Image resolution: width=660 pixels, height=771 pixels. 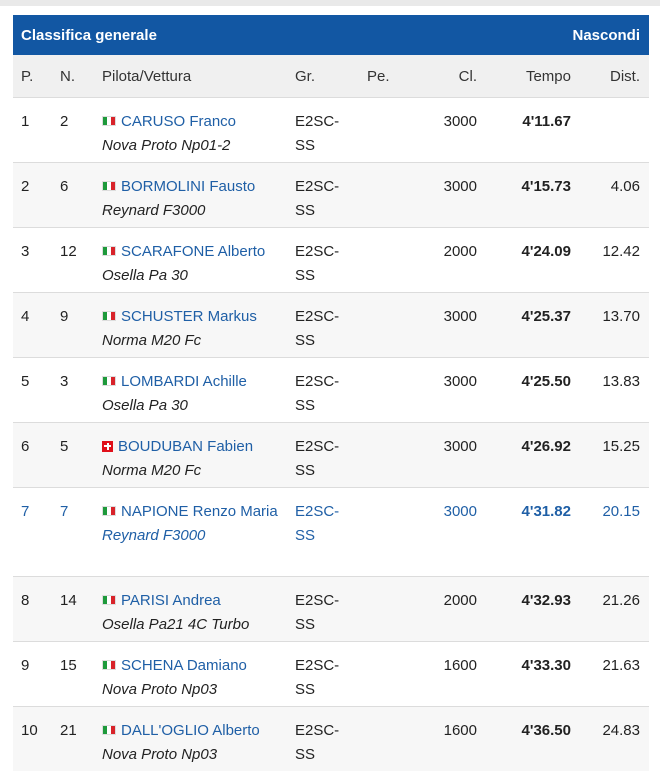 What do you see at coordinates (621, 446) in the screenshot?
I see `gap-cell: 15.25` at bounding box center [621, 446].